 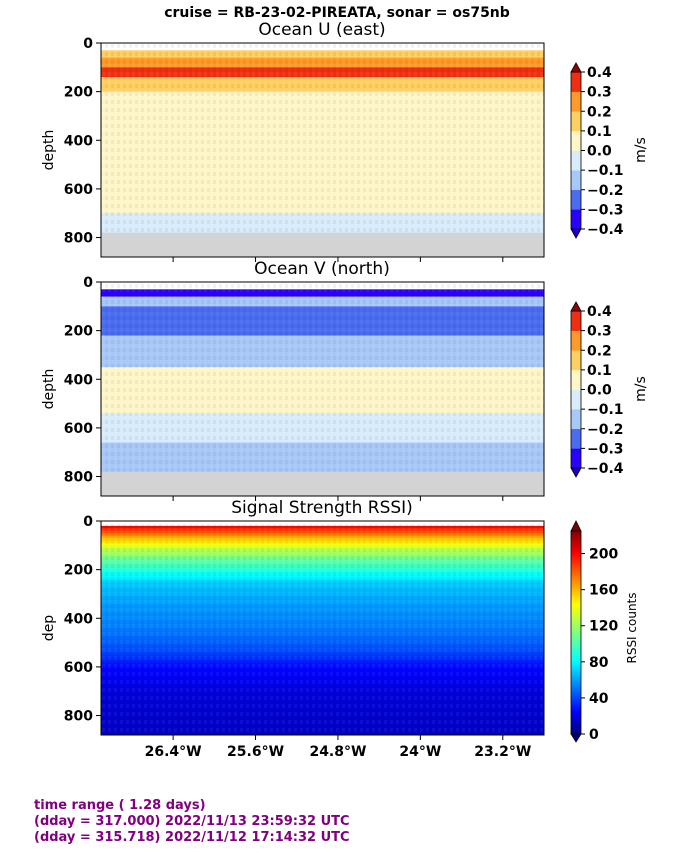 I want to click on x-tick-label: 25.6°W, so click(x=255, y=752).